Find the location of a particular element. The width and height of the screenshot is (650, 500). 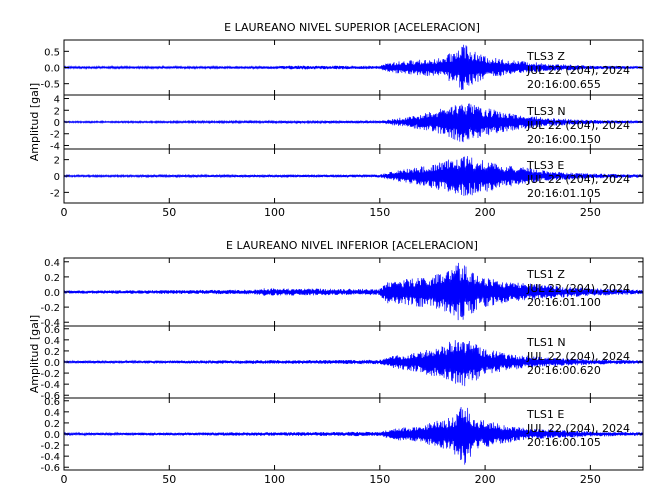

upper-panel-z-trace is located at coordinates (353, 67).